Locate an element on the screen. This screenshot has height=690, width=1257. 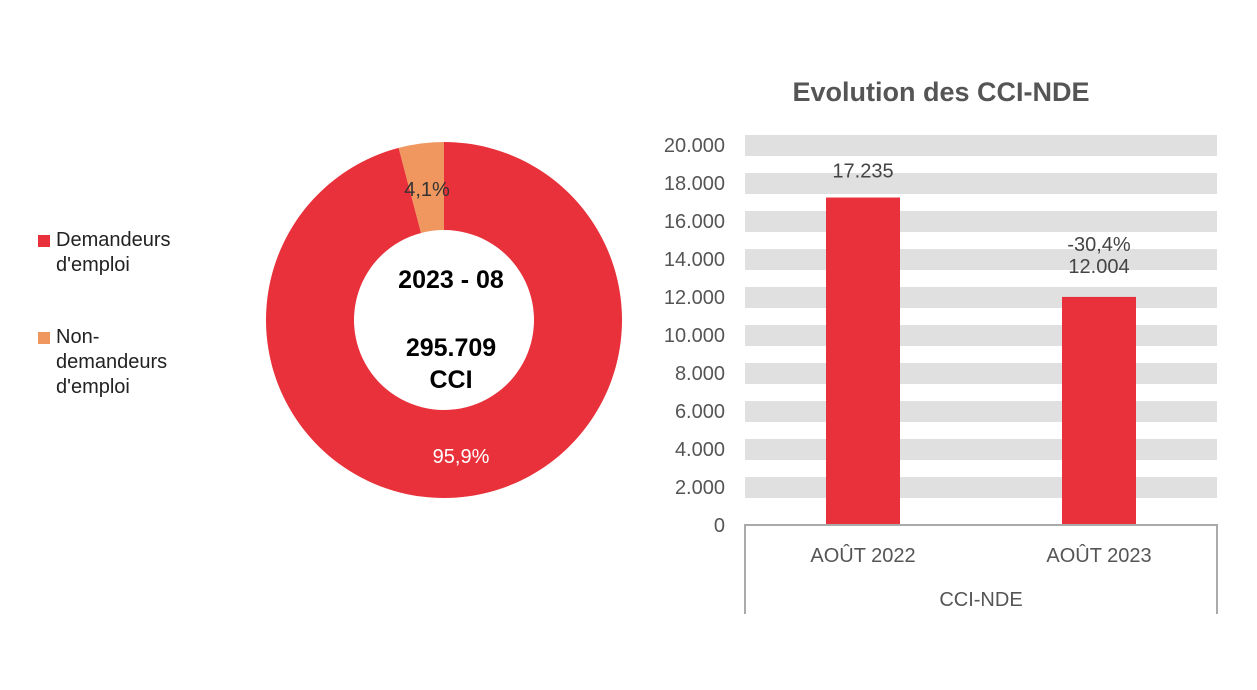
y-tick-label: 4.000 is located at coordinates (700, 450).